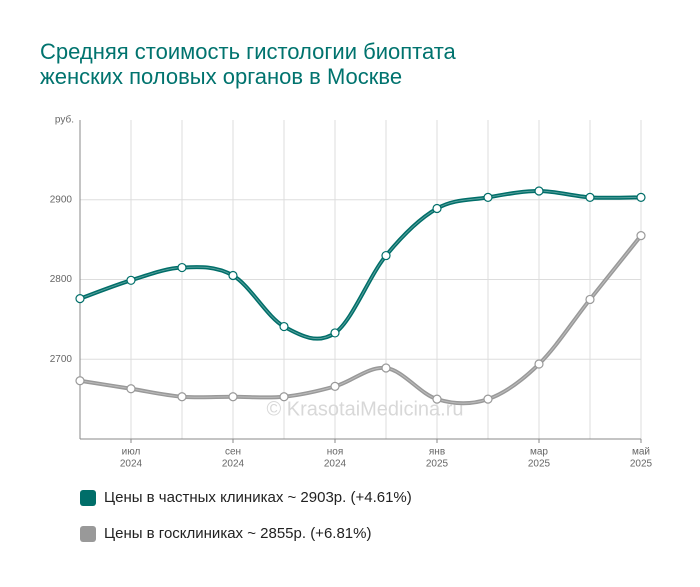 This screenshot has height=587, width=700. What do you see at coordinates (61, 279) in the screenshot?
I see `y-tick-label: 2800` at bounding box center [61, 279].